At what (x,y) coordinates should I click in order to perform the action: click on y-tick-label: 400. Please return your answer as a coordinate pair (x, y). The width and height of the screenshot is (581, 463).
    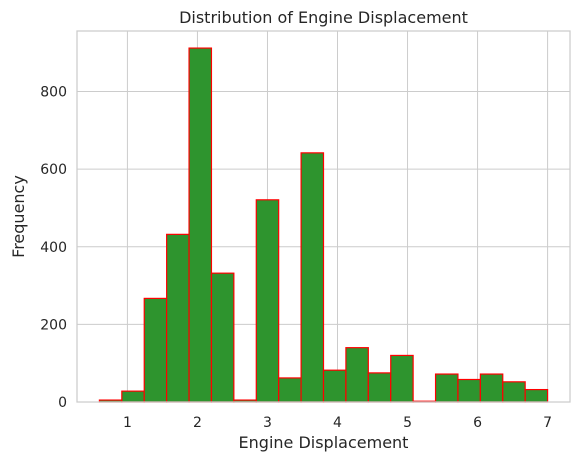
    Looking at the image, I should click on (53, 248).